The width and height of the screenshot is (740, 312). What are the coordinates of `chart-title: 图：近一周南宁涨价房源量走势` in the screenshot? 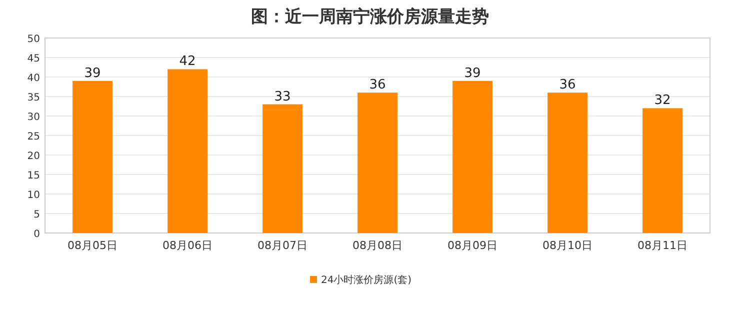 It's located at (370, 17).